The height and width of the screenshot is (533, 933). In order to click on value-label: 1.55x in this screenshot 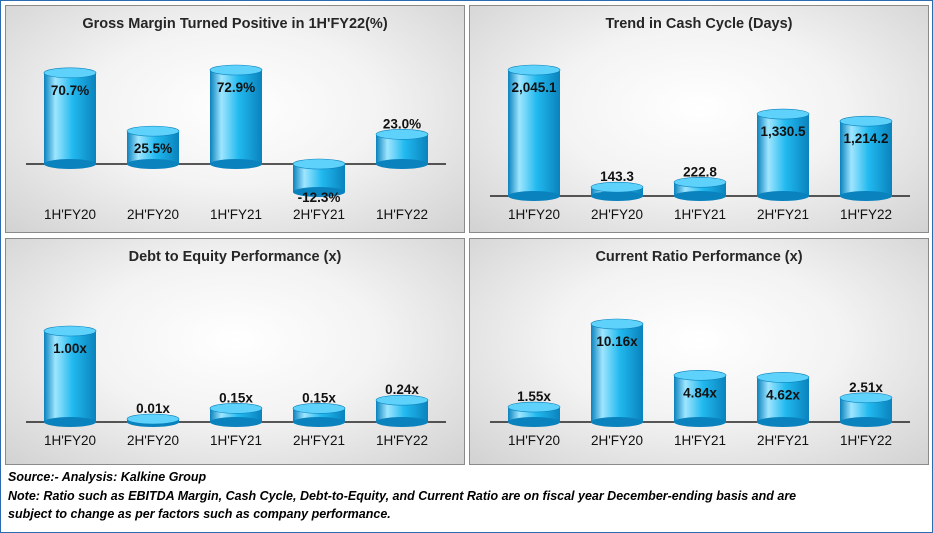, I will do `click(534, 396)`.